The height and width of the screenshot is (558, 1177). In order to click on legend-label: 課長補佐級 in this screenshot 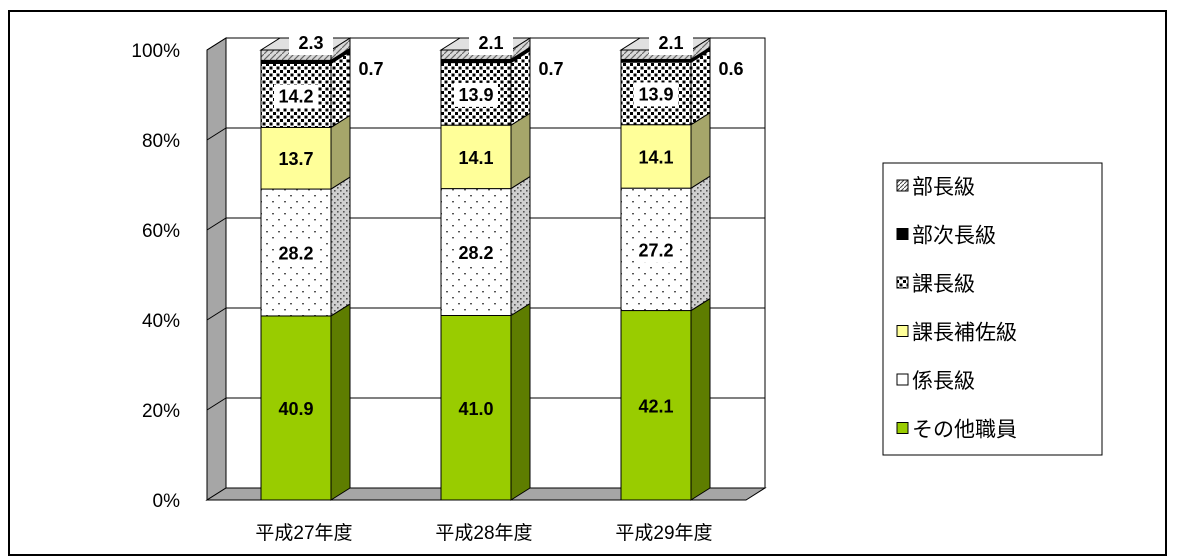, I will do `click(964, 333)`.